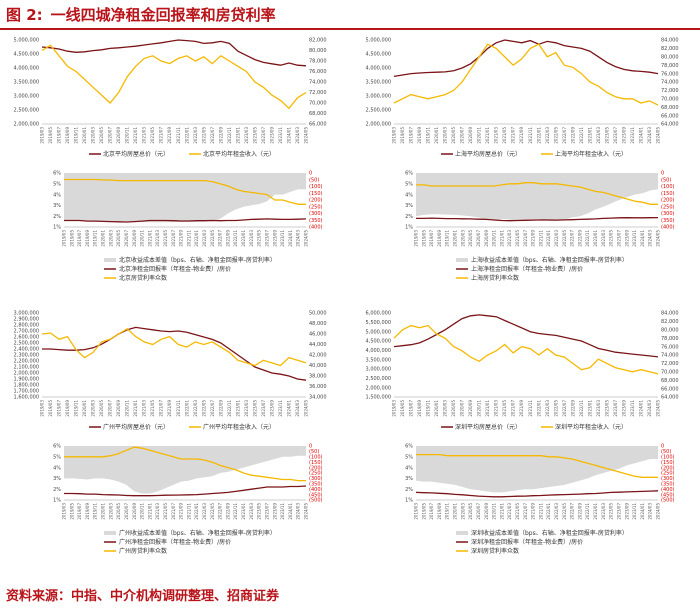 The height and width of the screenshot is (611, 700). Describe the element at coordinates (197, 260) in the screenshot. I see `legend-spread-label: 北京收益成本差值（bps、右轴、净租金回报率-房贷利率）` at that location.